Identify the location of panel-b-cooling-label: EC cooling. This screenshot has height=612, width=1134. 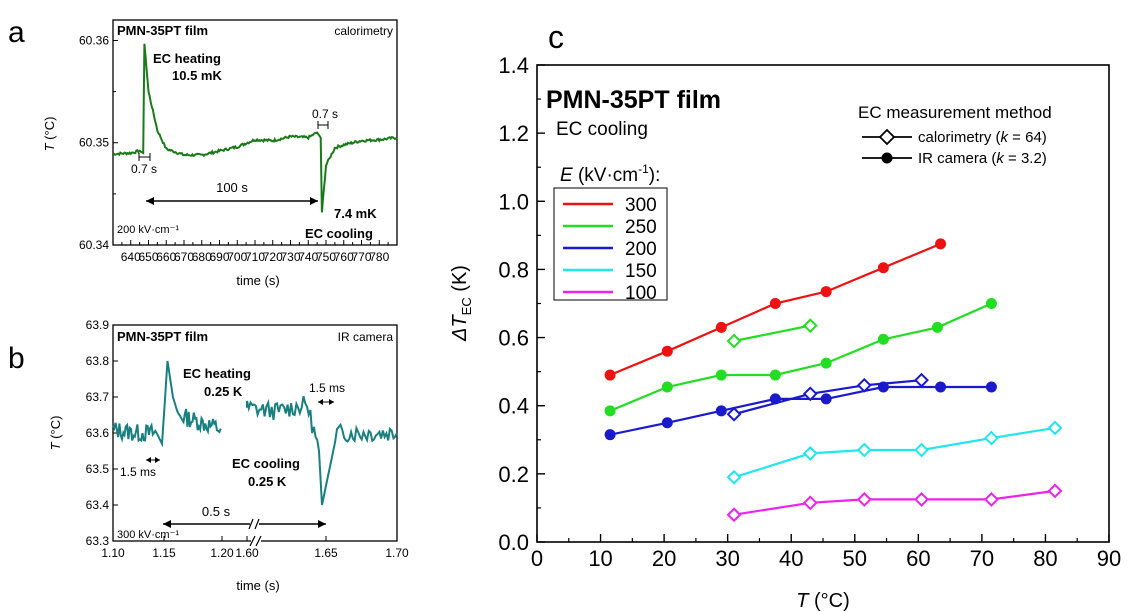
(266, 463).